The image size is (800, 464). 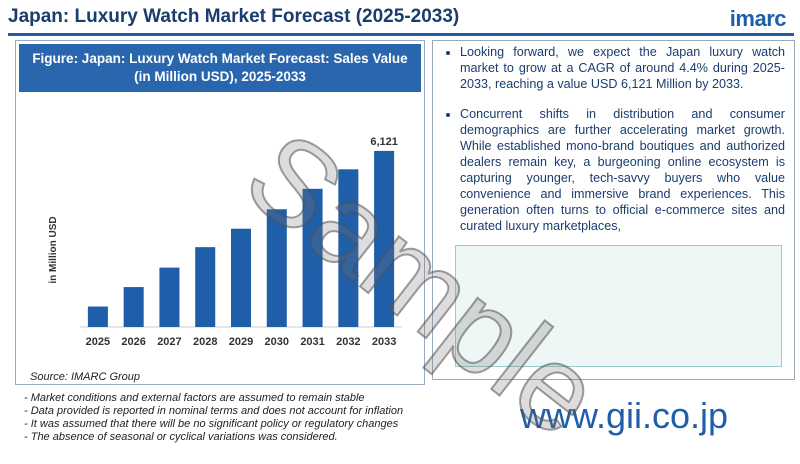 I want to click on header-rule, so click(x=401, y=34).